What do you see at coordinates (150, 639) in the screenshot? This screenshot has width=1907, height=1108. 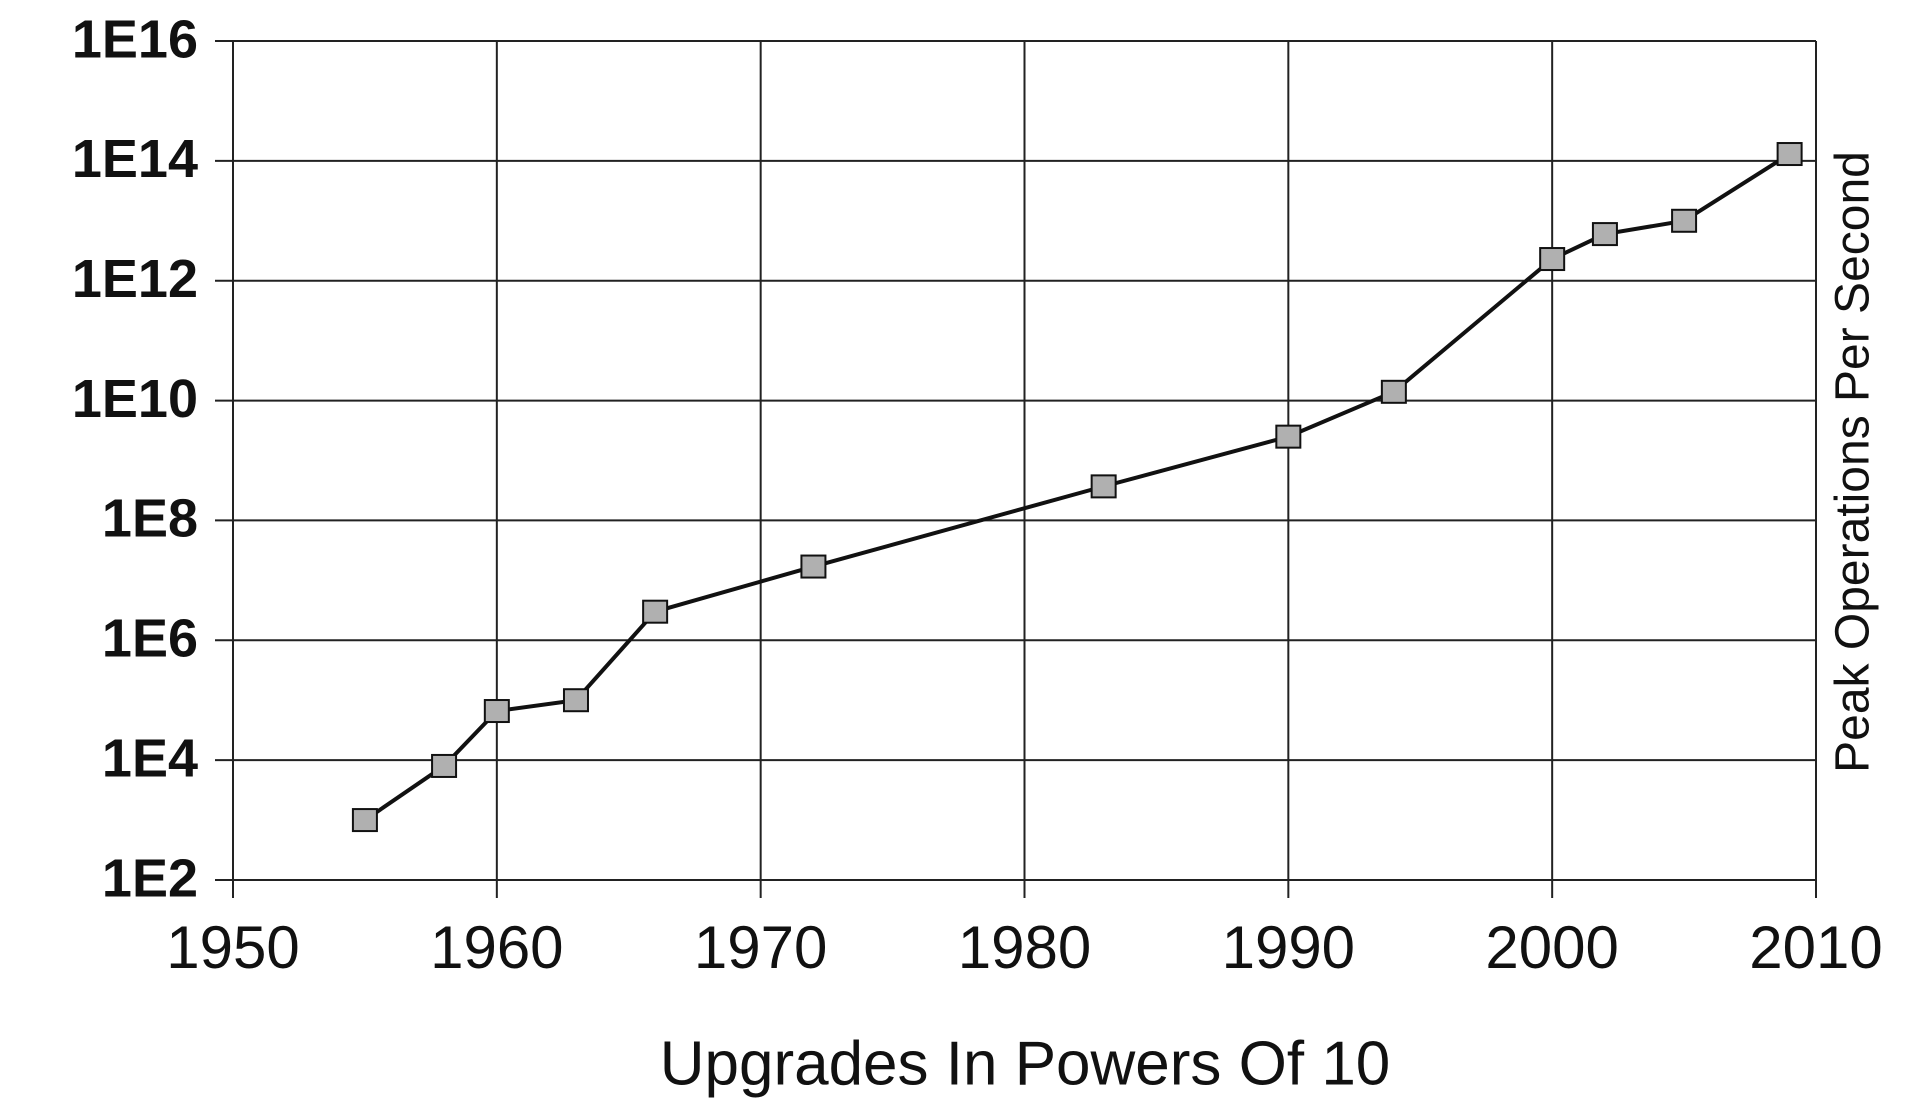 I see `y-tick-label: 1E6` at bounding box center [150, 639].